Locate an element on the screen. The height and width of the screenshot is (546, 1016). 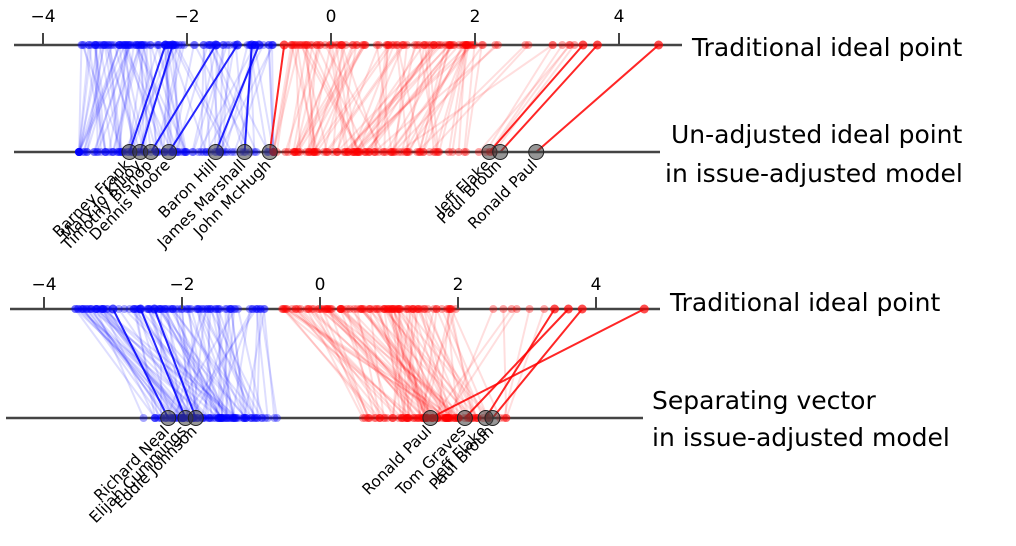
bot-highlighted-upper-dot is located at coordinates (154, 309).